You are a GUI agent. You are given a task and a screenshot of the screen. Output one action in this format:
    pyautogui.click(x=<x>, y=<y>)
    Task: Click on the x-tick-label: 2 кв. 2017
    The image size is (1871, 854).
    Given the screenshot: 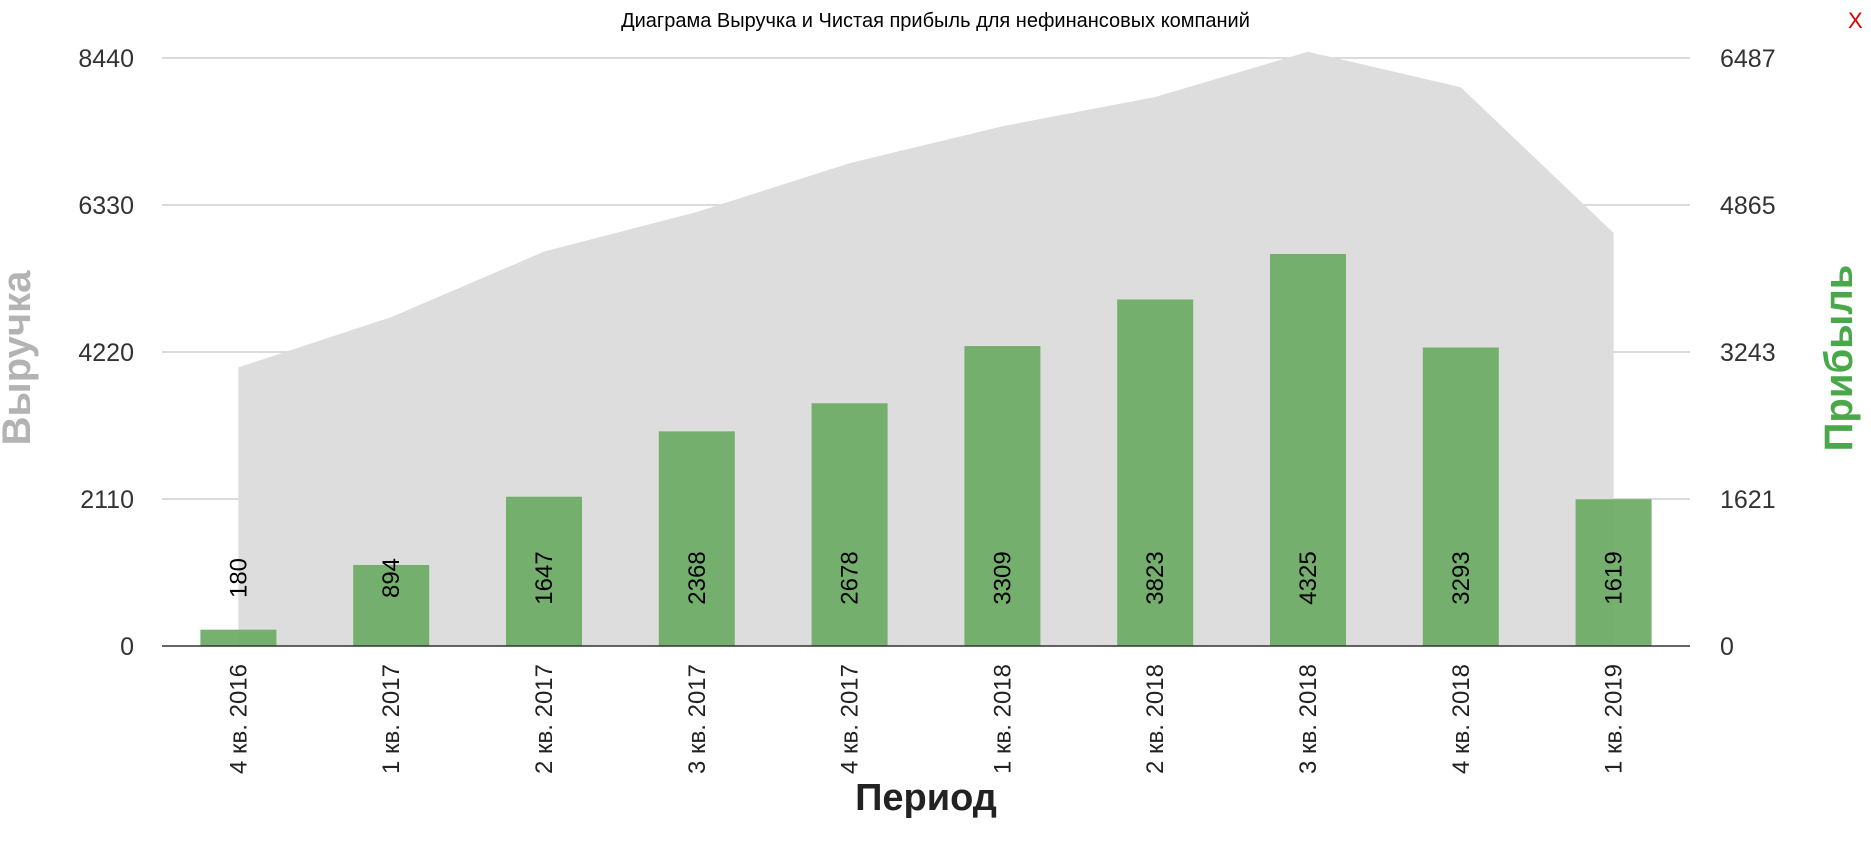 What is the action you would take?
    pyautogui.click(x=544, y=719)
    